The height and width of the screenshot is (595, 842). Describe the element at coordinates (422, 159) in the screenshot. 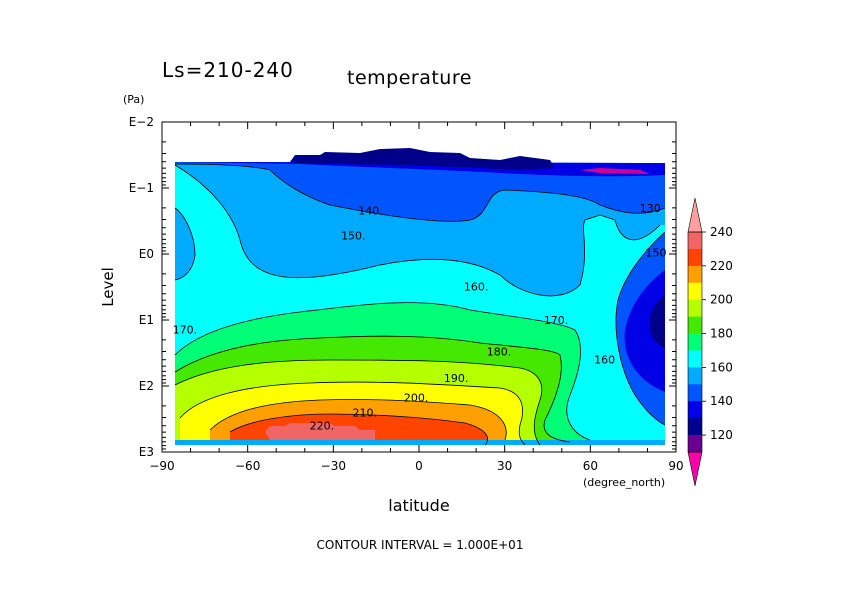

I see `fill-top-ragged` at that location.